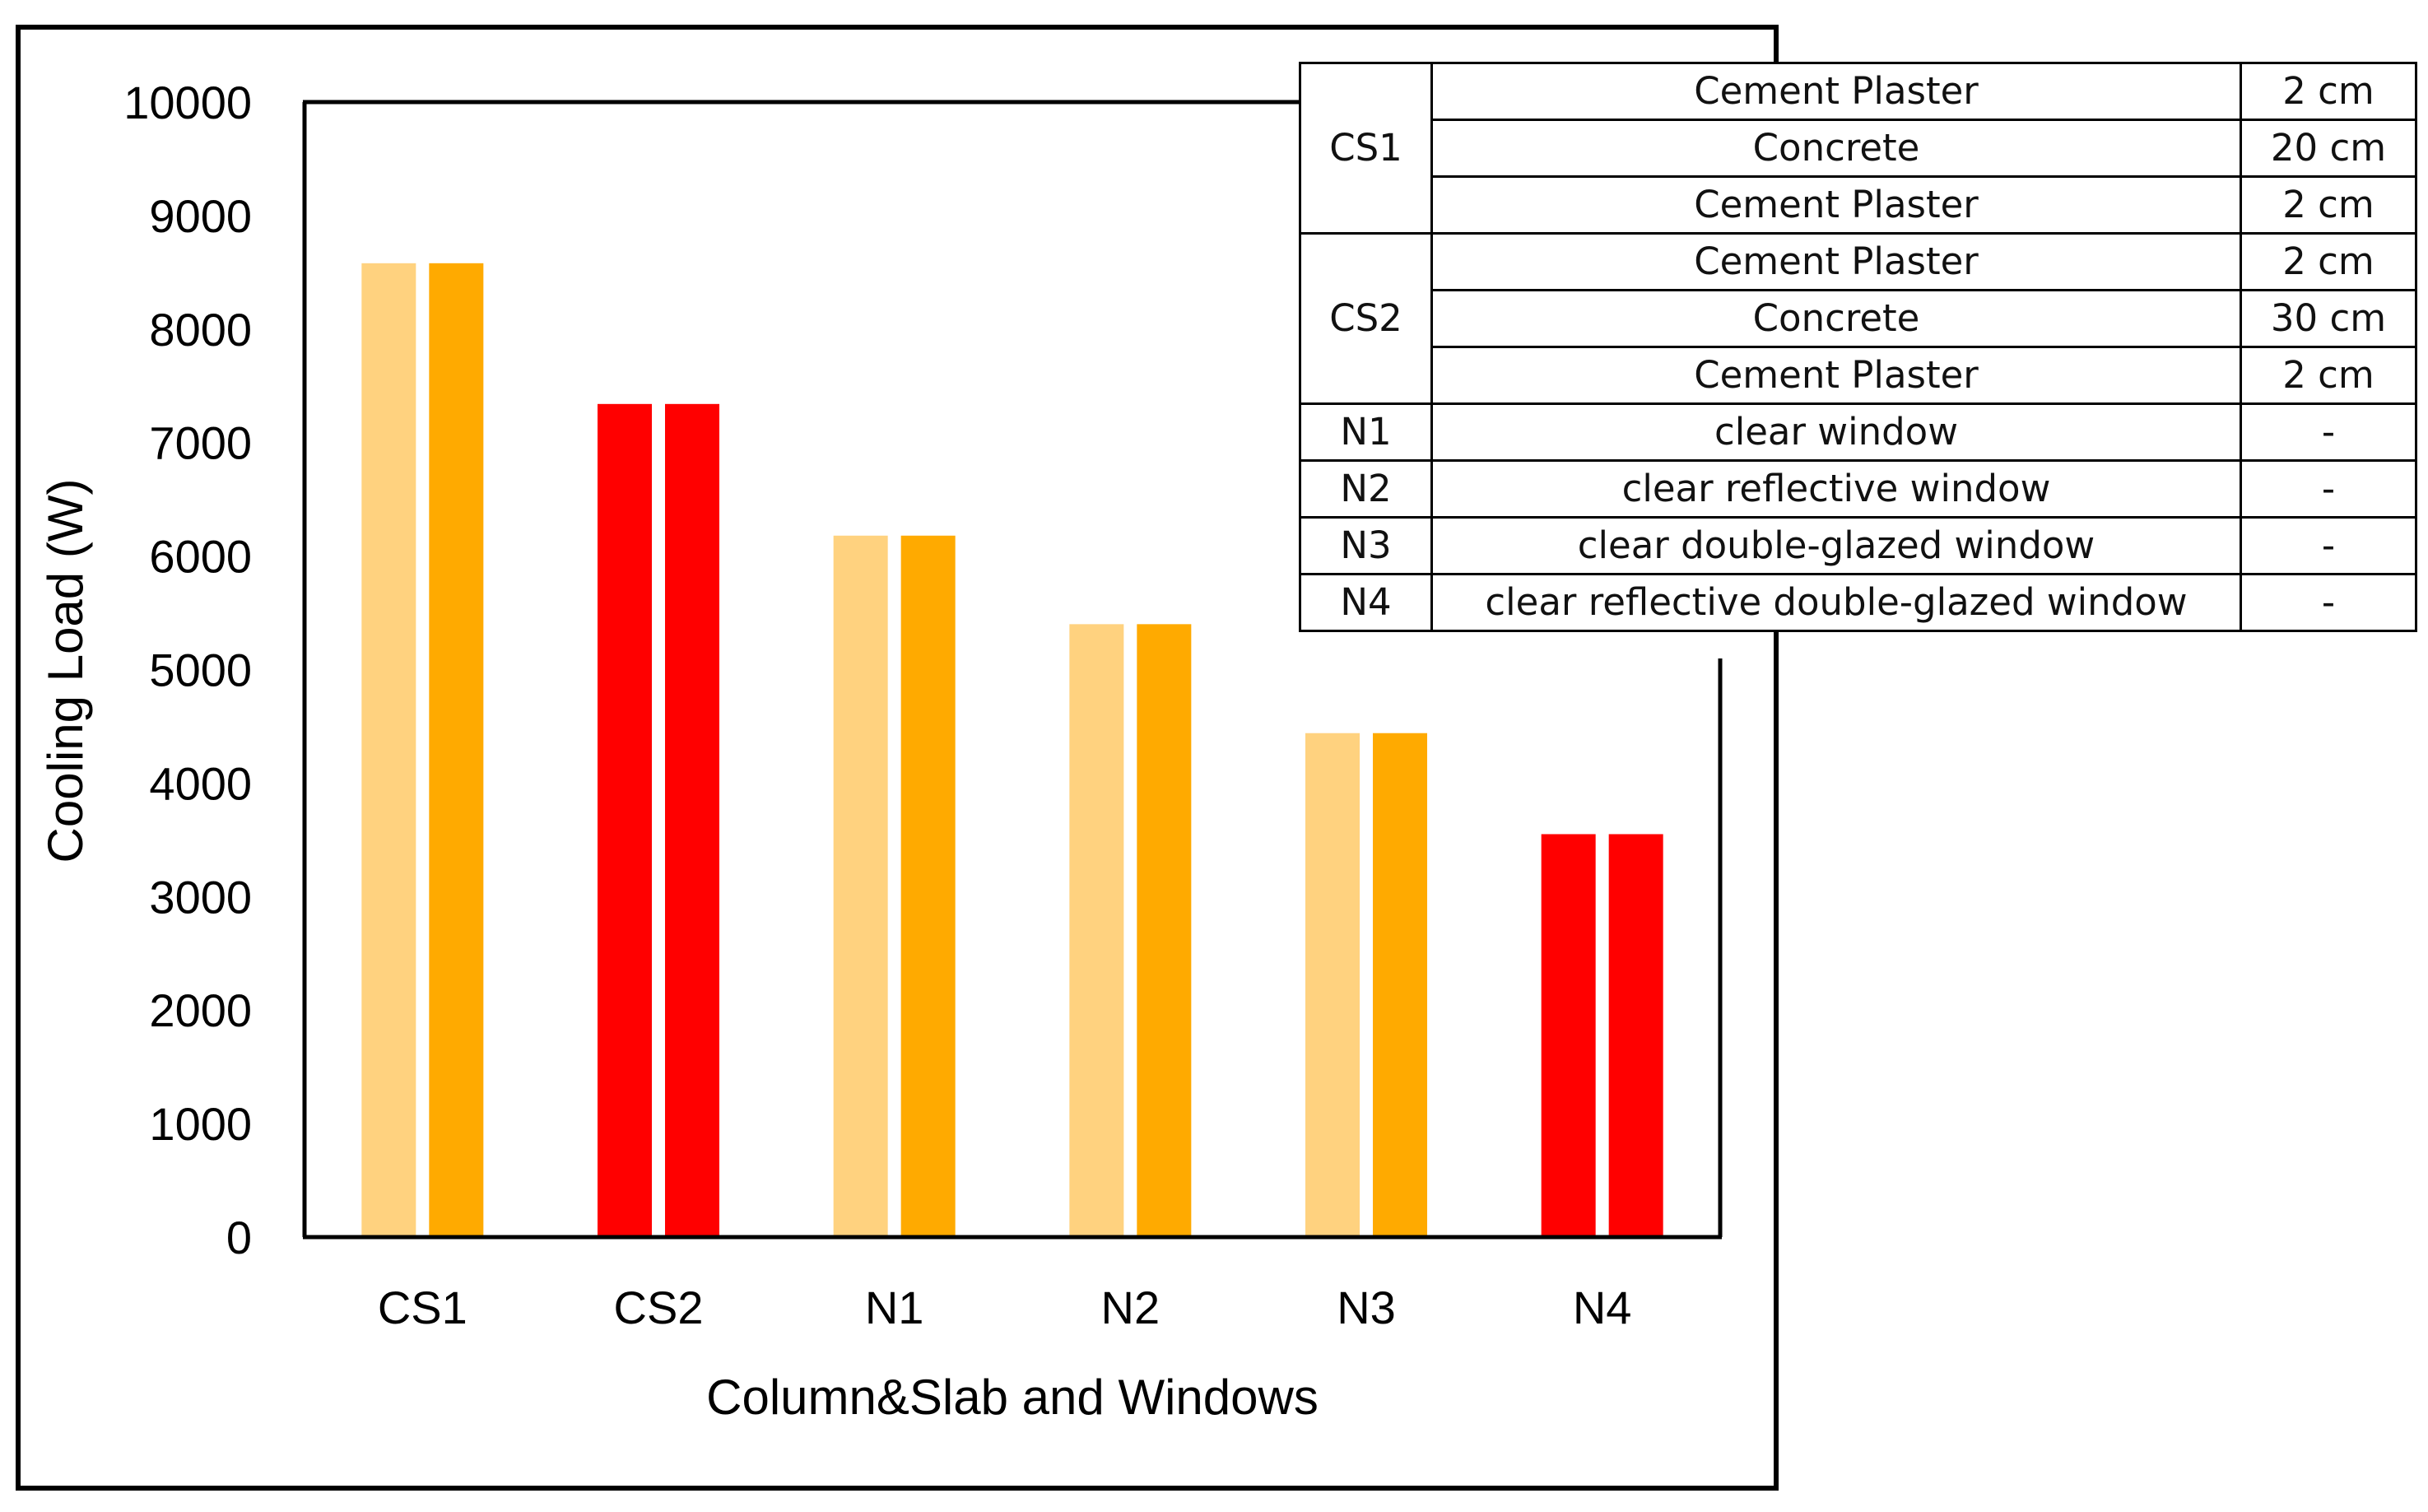 This screenshot has height=1512, width=2428. What do you see at coordinates (1131, 1307) in the screenshot?
I see `x-tick-label: N2` at bounding box center [1131, 1307].